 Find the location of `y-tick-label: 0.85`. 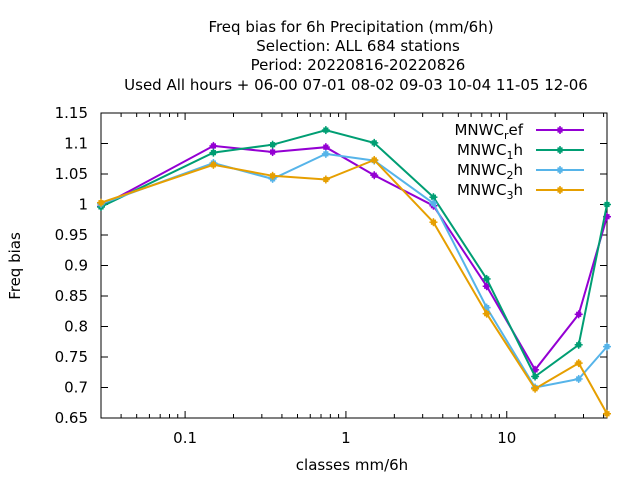

y-tick-label: 0.85 is located at coordinates (71, 296).